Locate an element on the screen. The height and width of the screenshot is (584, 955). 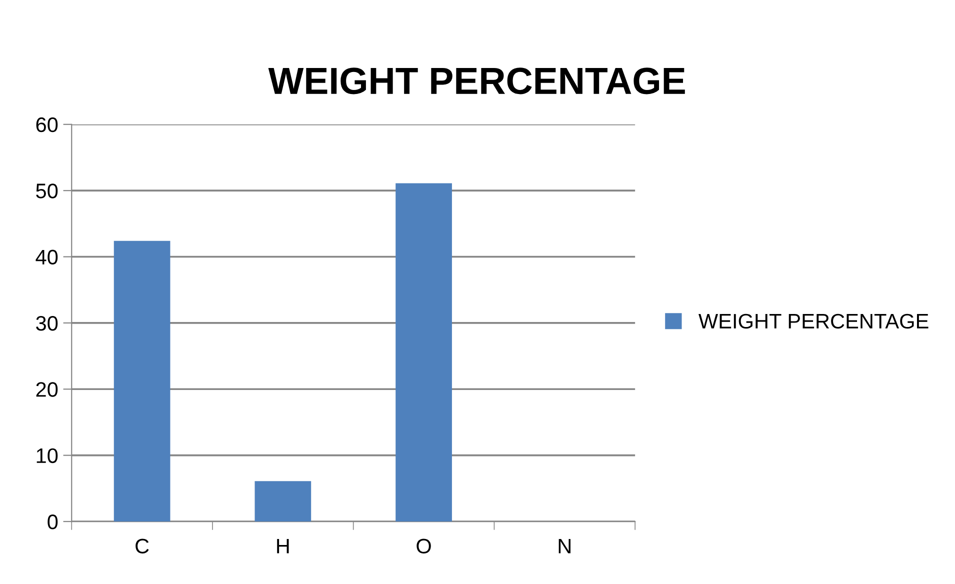
y-tick-label: 10 is located at coordinates (47, 456).